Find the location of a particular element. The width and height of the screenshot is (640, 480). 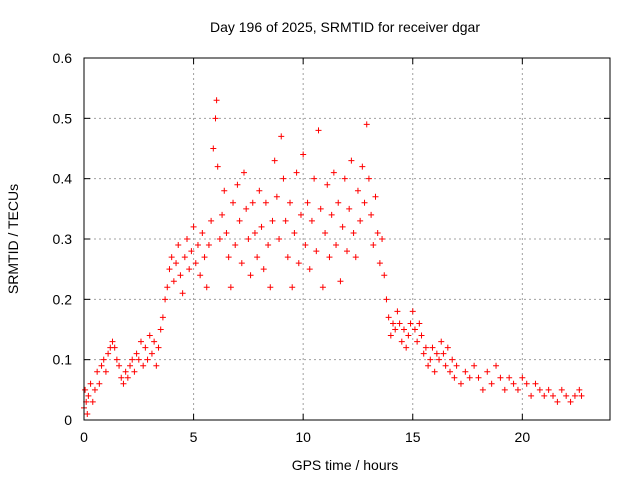

x-tick-label: 15 is located at coordinates (413, 437).